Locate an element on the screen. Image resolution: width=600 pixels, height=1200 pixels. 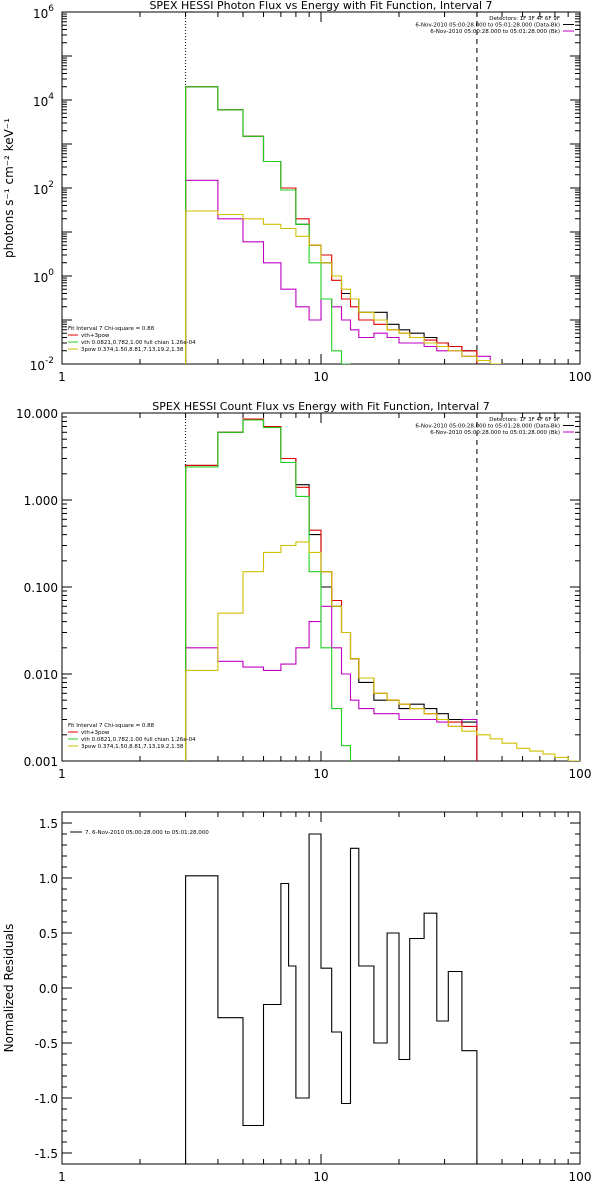
y-tick-label: 10⁶ is located at coordinates (43, 12).